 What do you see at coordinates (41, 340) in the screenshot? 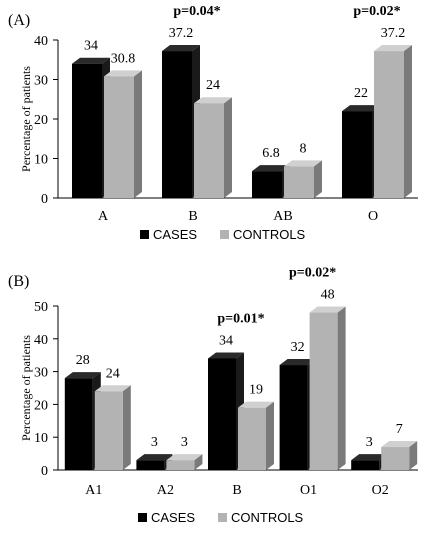
I see `y-tick-label: 40` at bounding box center [41, 340].